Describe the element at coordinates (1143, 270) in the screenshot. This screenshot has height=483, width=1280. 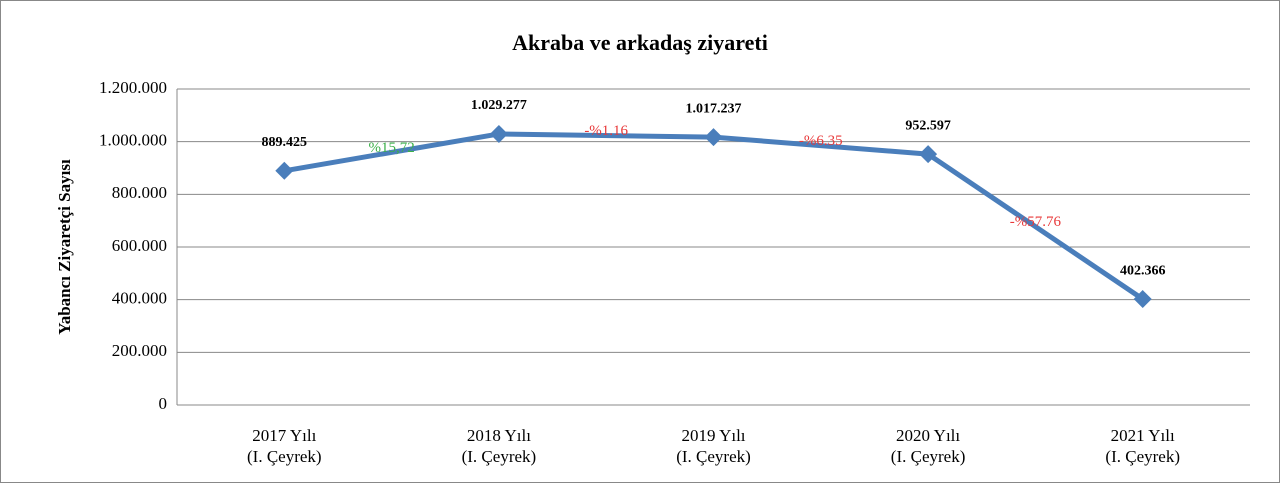
I see `data-label: 402.366` at that location.